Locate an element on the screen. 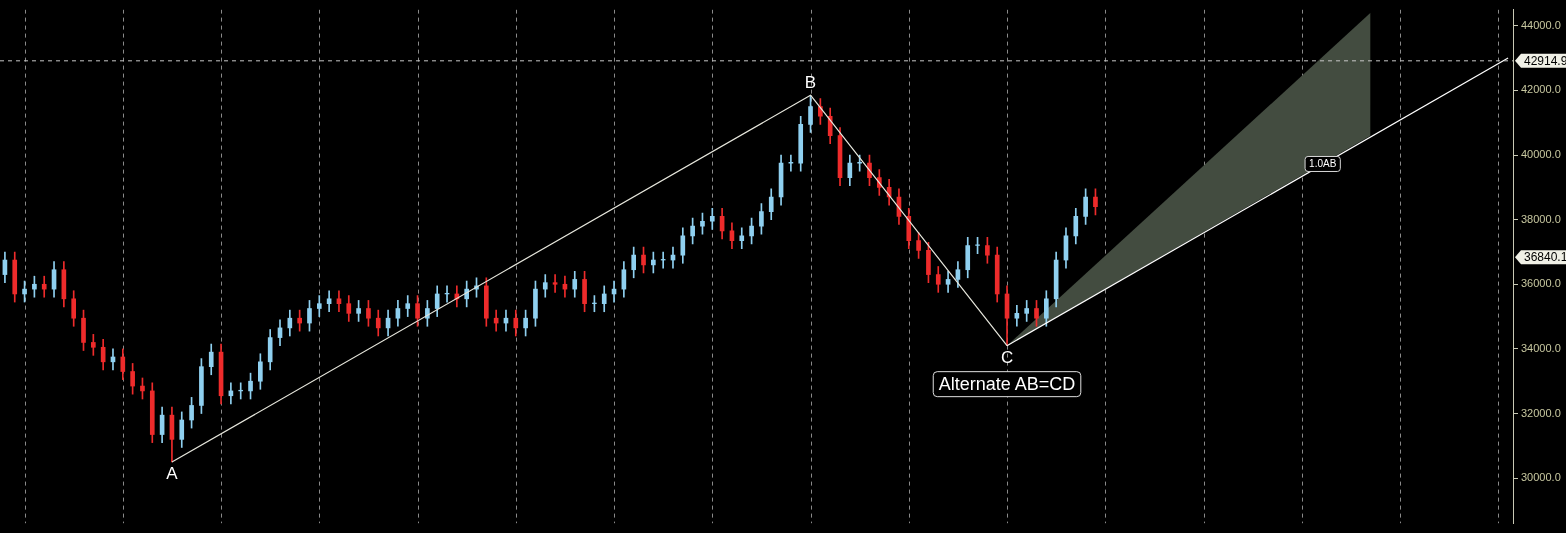 The width and height of the screenshot is (1566, 533). annotation: Alternate AB=CD is located at coordinates (1007, 383).